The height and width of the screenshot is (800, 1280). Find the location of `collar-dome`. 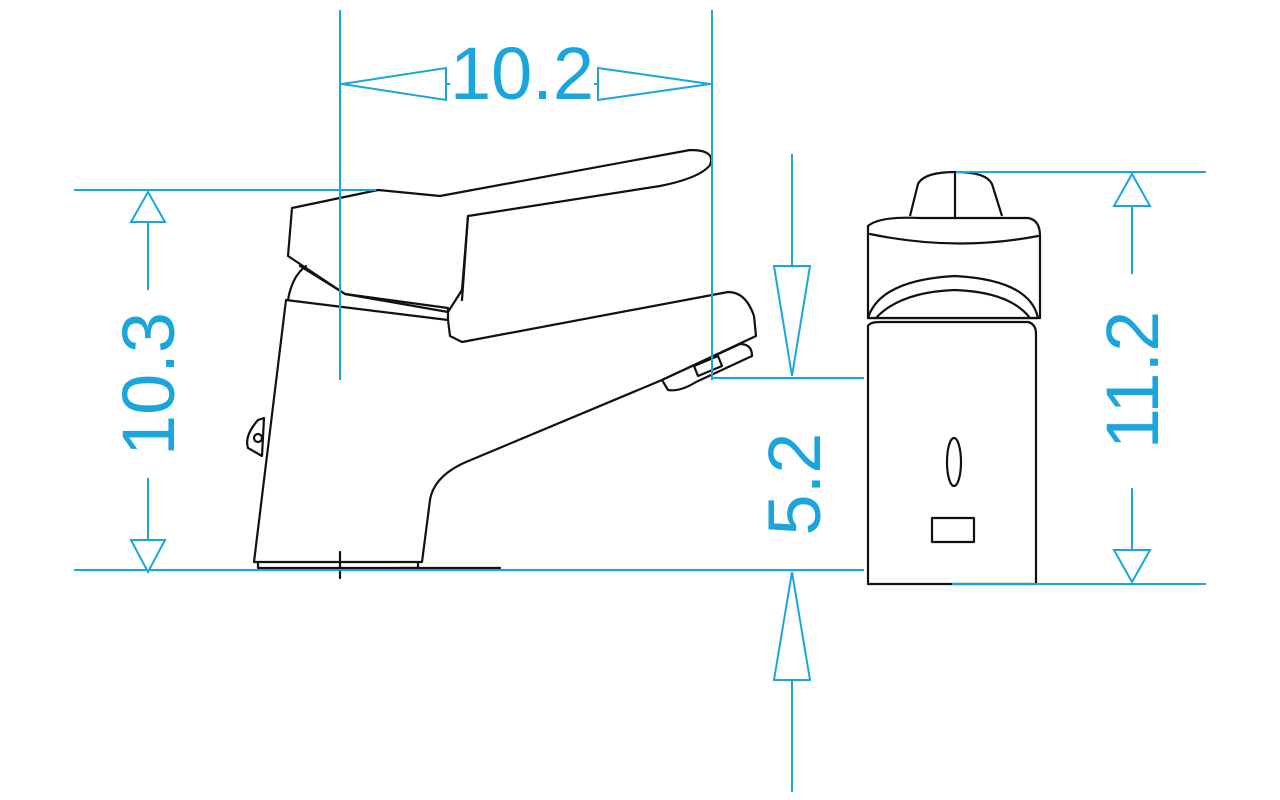

collar-dome is located at coordinates (953, 297).